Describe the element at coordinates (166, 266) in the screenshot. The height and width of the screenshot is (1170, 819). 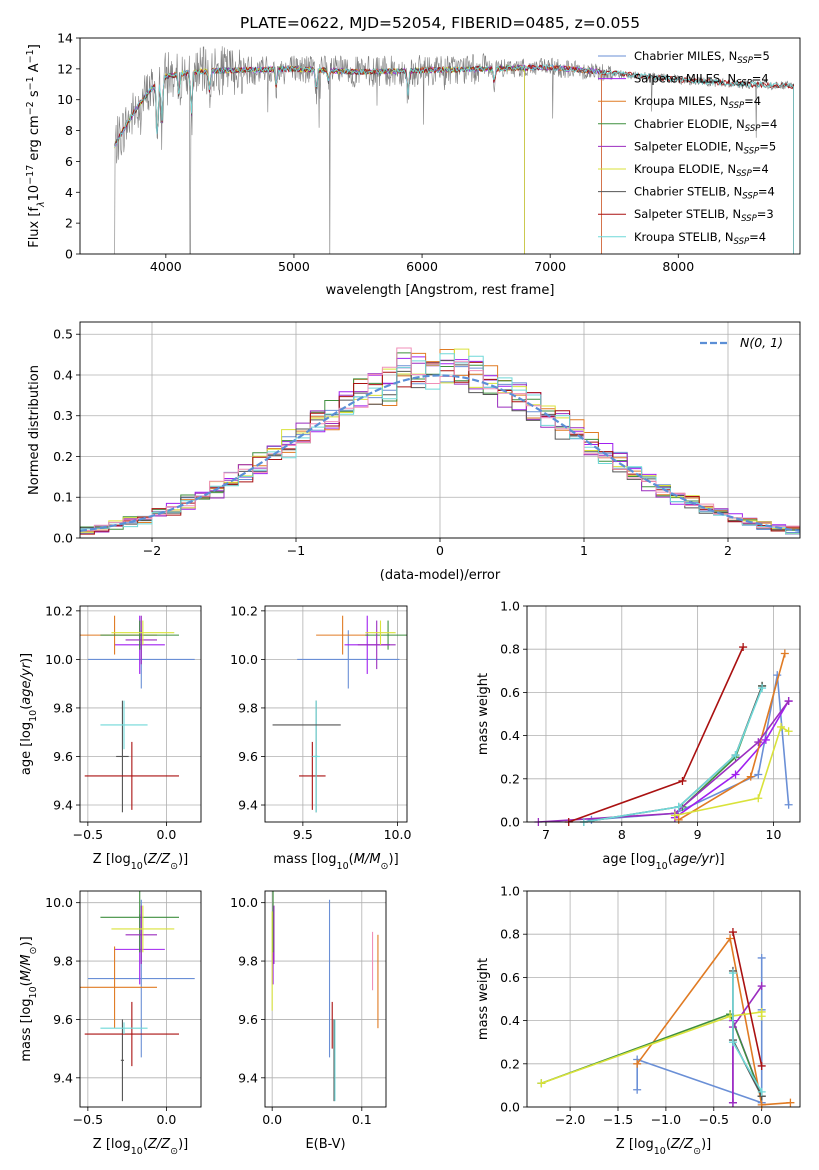
I see `x-tick-label: 4000` at that location.